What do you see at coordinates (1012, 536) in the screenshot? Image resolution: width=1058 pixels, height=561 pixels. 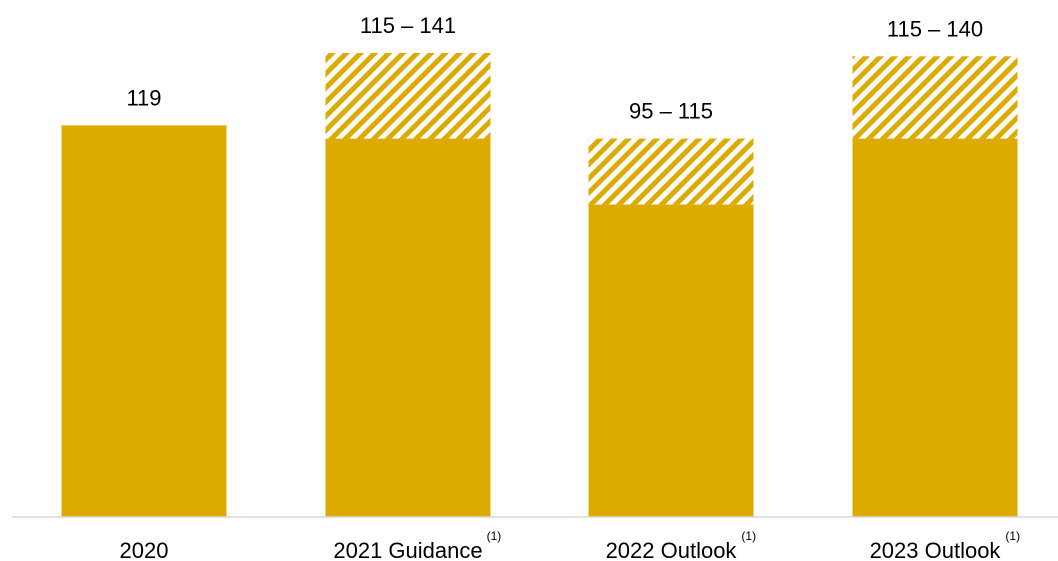 I see `footnote-marker-4: (1)` at bounding box center [1012, 536].